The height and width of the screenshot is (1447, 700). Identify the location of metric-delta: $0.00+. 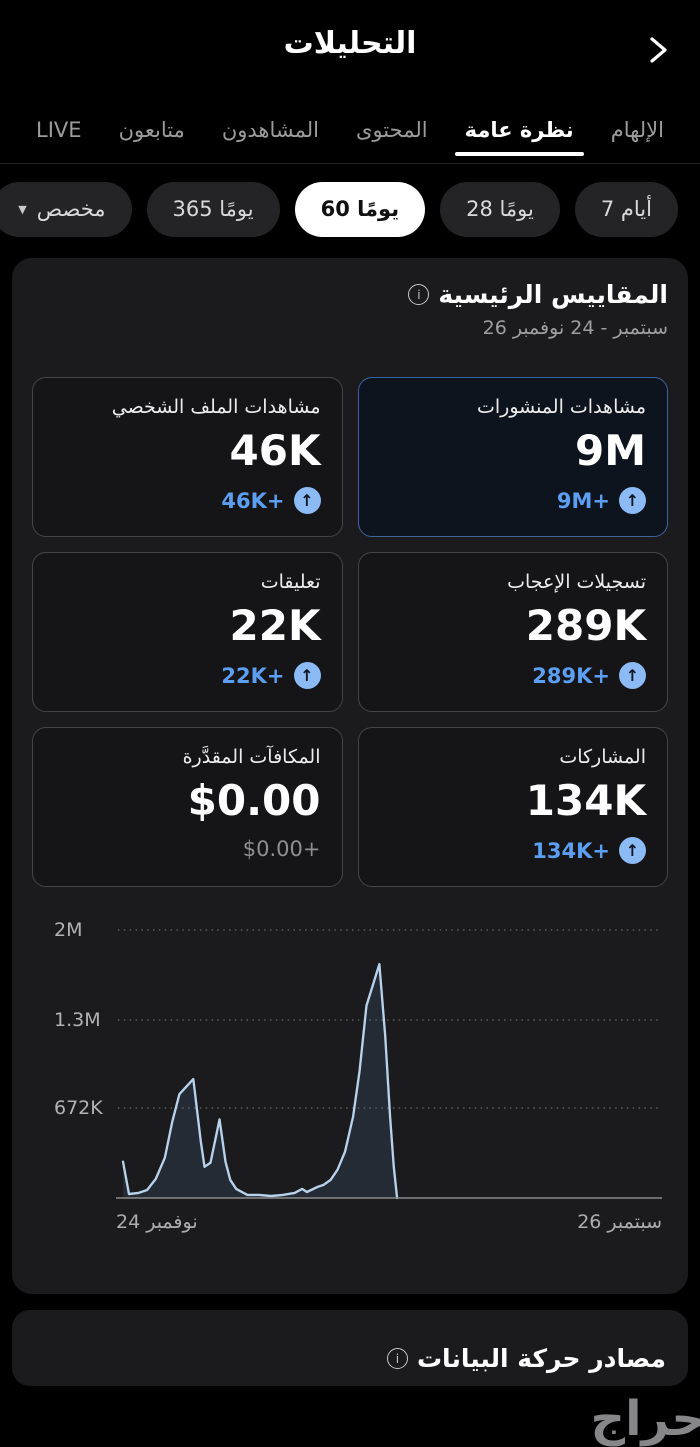
(282, 849).